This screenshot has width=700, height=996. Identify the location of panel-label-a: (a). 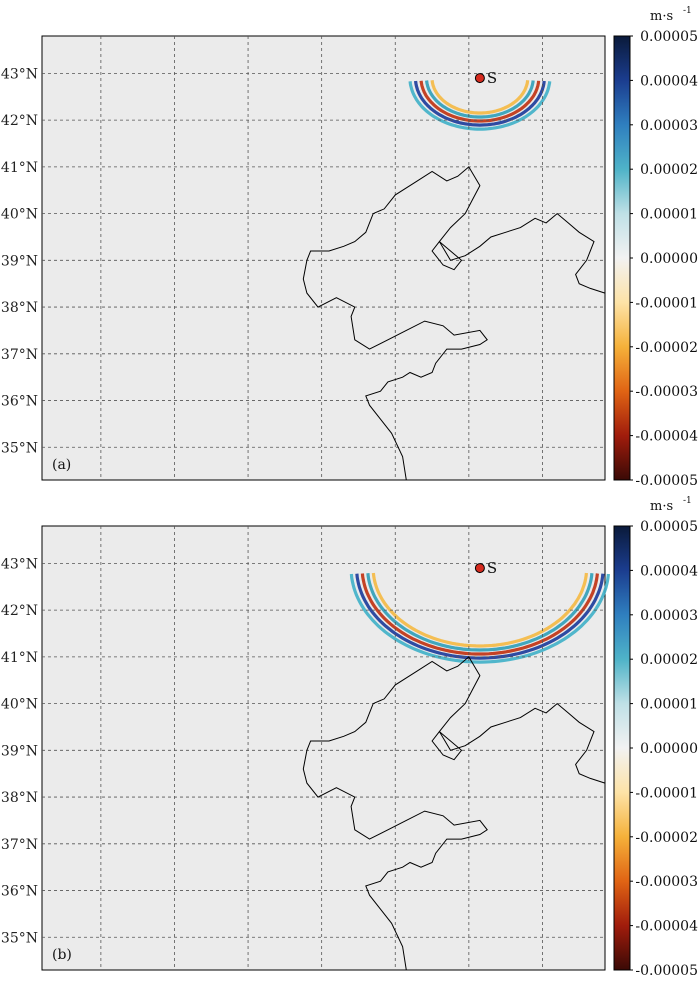
(61, 465).